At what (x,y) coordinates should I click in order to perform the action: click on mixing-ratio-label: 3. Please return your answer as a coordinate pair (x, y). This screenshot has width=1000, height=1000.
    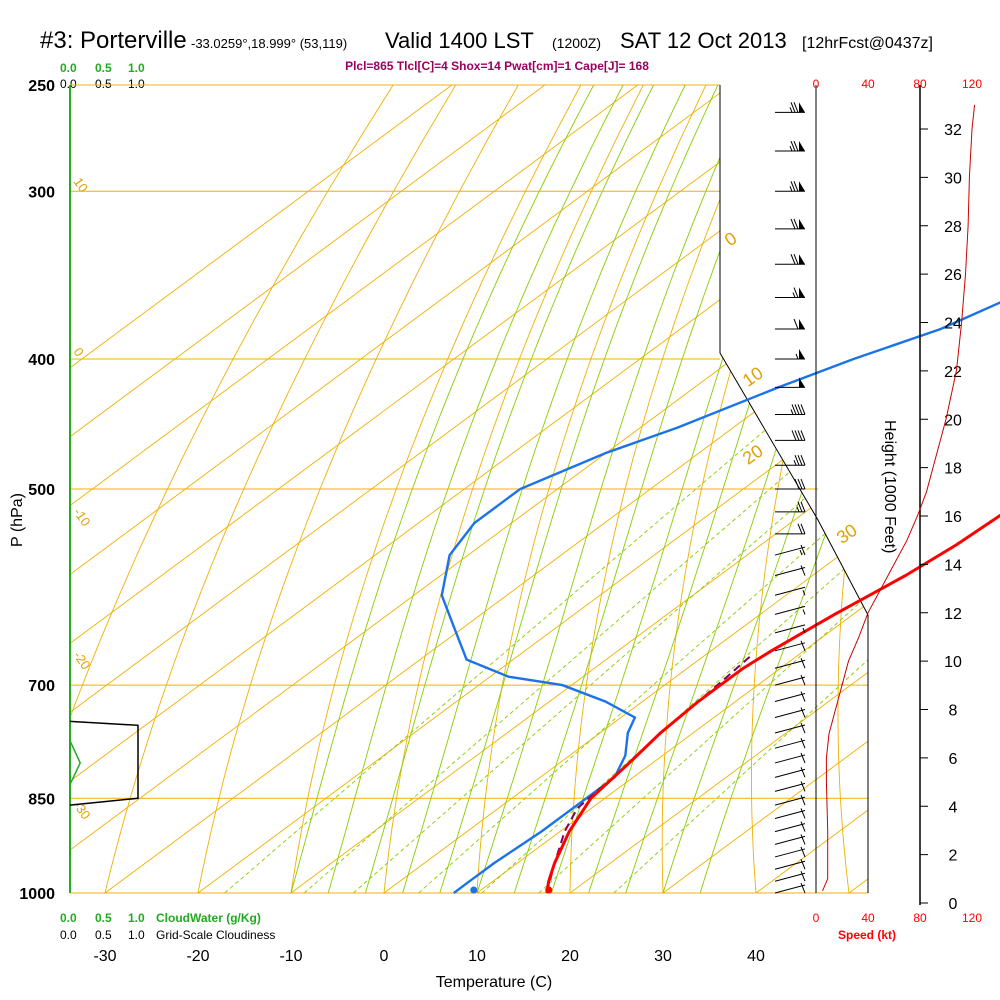
    Looking at the image, I should click on (355, 909).